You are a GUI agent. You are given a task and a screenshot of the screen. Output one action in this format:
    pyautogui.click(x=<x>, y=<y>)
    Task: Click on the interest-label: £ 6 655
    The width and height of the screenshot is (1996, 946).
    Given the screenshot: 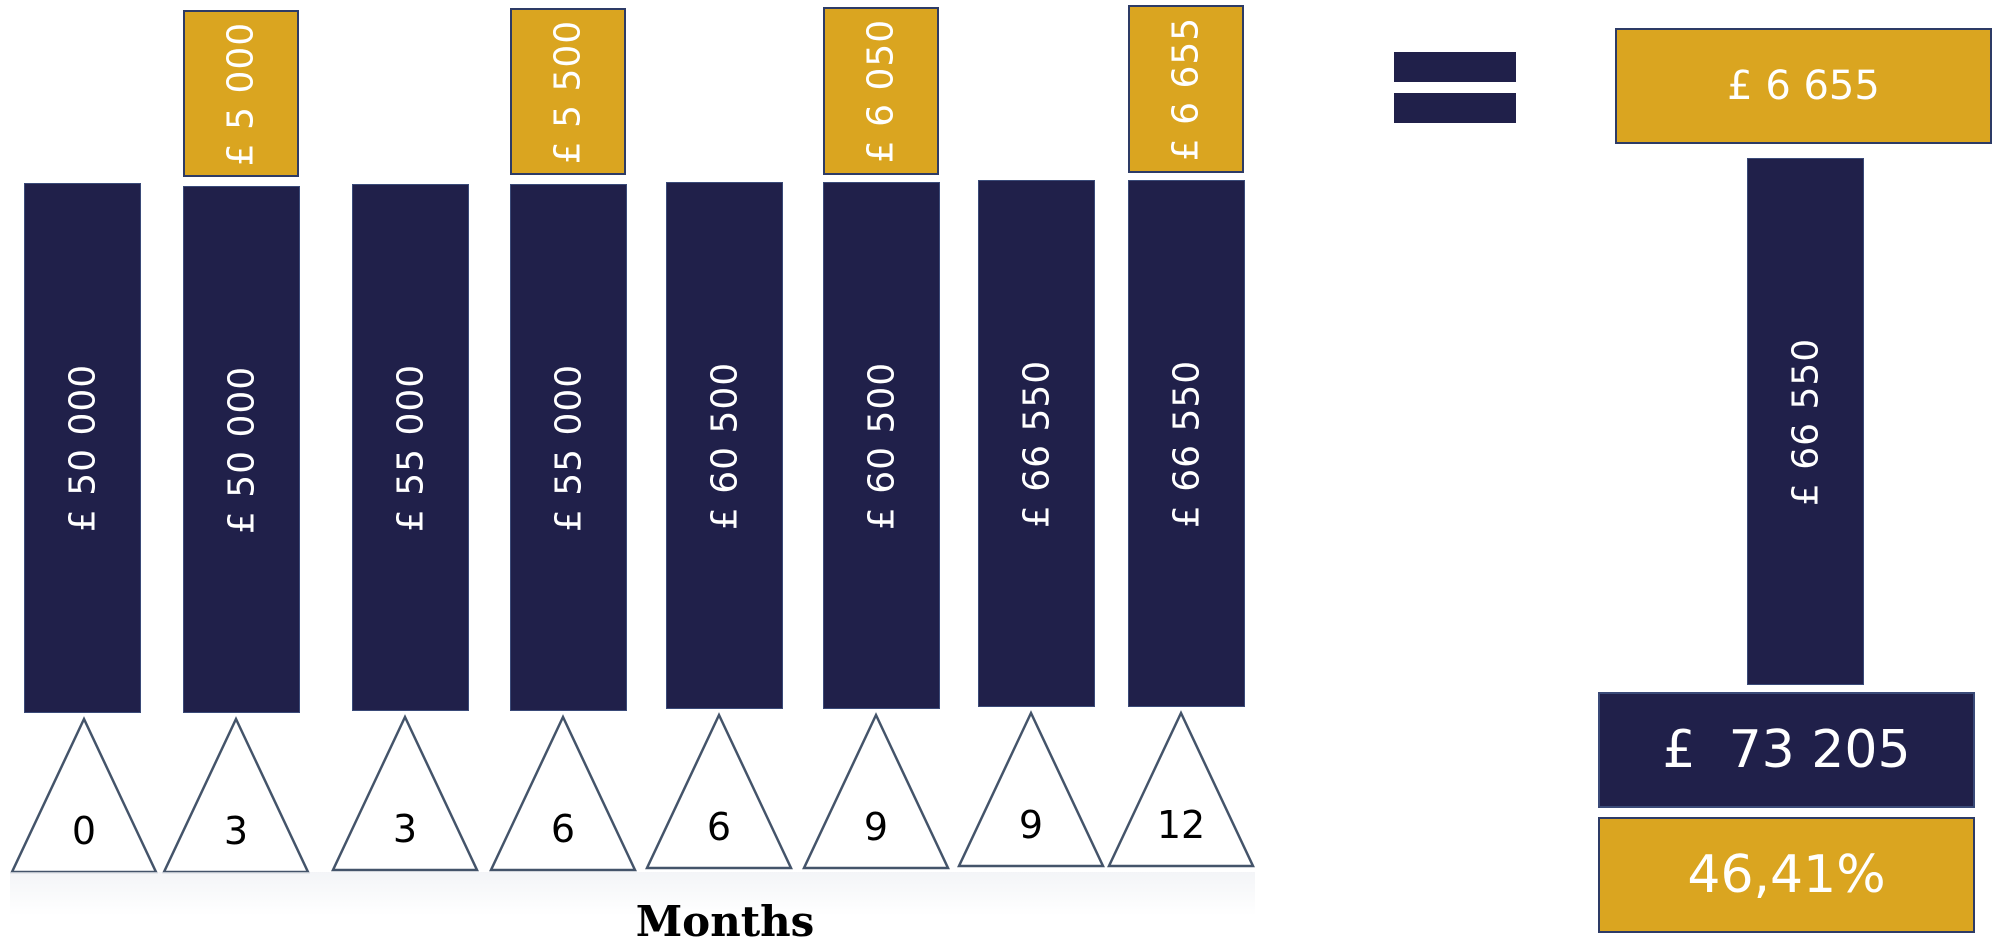 What is the action you would take?
    pyautogui.click(x=1186, y=89)
    